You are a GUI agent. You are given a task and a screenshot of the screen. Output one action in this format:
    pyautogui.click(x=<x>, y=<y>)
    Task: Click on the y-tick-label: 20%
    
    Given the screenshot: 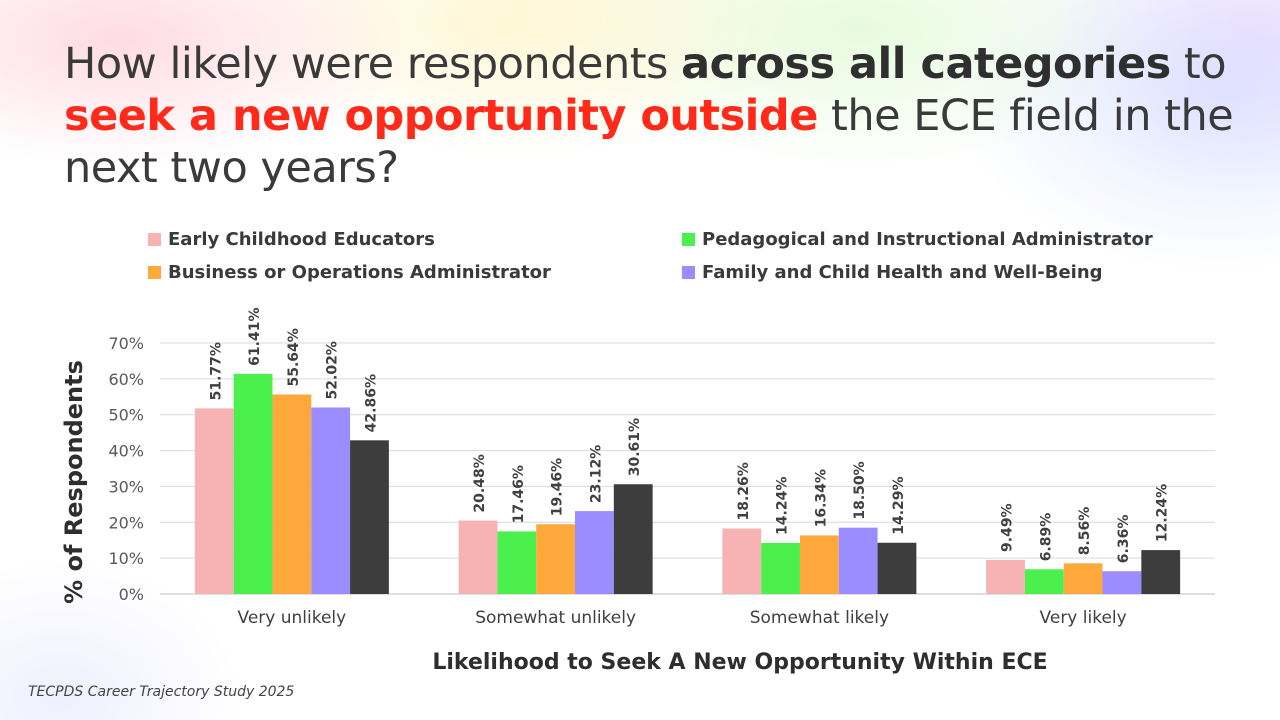 What is the action you would take?
    pyautogui.click(x=126, y=522)
    